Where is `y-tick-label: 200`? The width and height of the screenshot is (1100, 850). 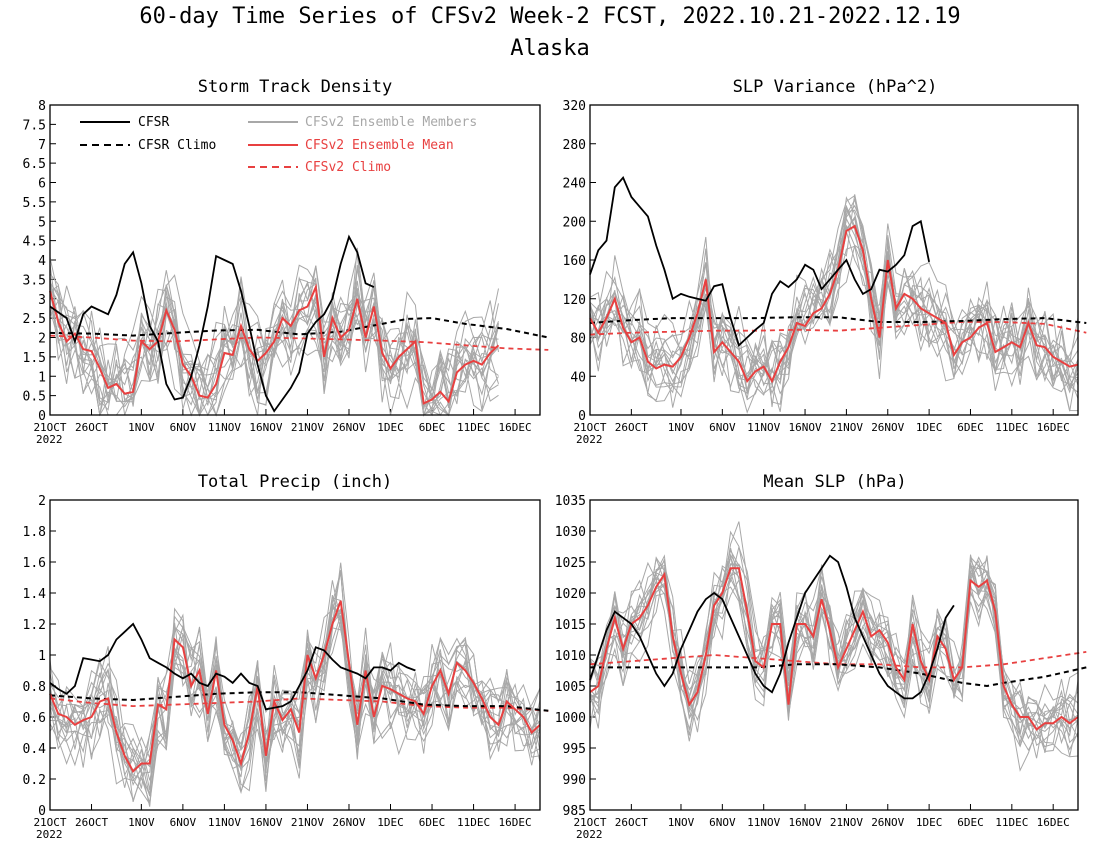
y-tick-label: 200 is located at coordinates (574, 222).